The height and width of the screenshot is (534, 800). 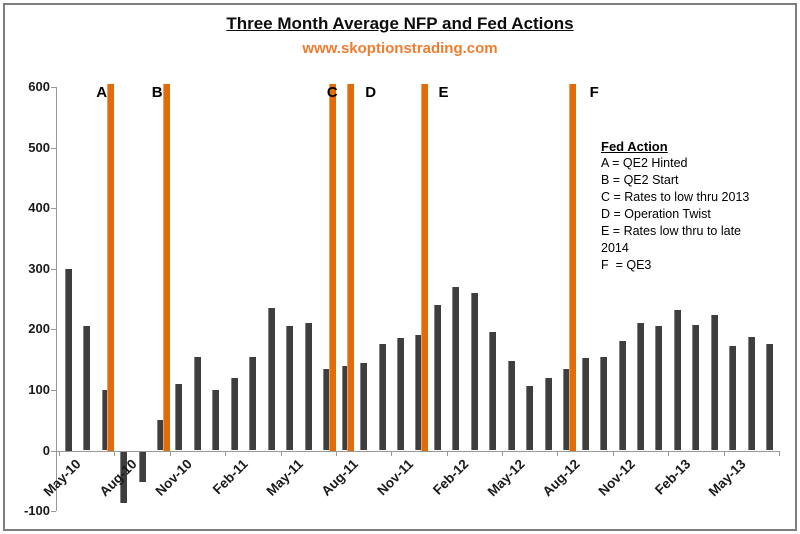 I want to click on x-axis-label: May-10, so click(x=63, y=478).